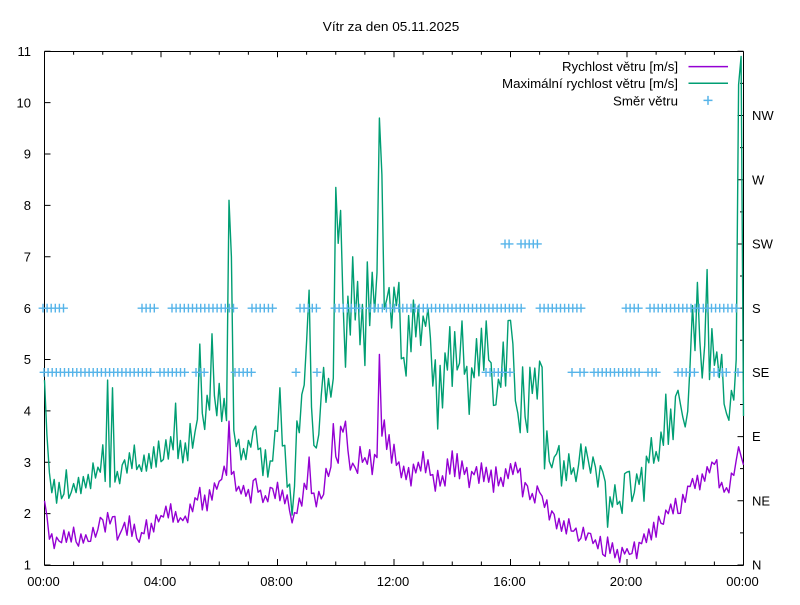  Describe the element at coordinates (590, 83) in the screenshot. I see `svg-text: Maximální rychlost větru [m/s]` at that location.